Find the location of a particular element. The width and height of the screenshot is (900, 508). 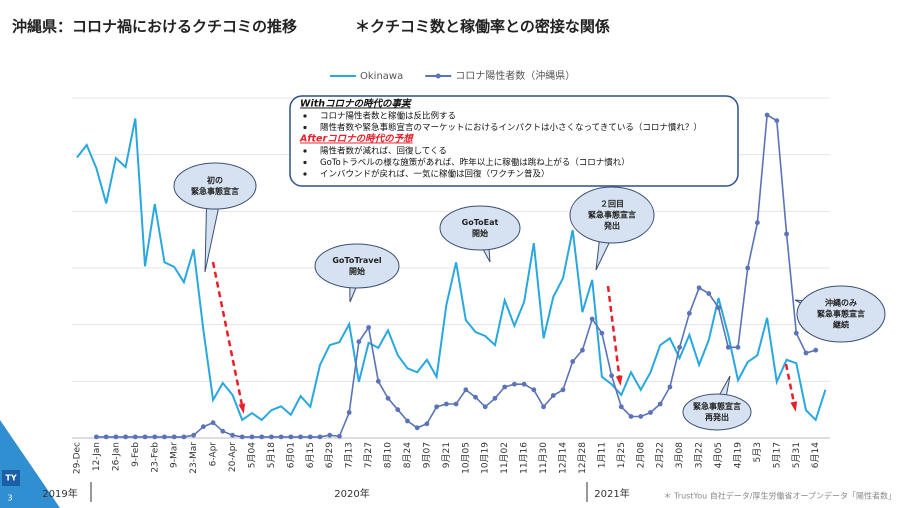

arrow is located at coordinates (228, 336).